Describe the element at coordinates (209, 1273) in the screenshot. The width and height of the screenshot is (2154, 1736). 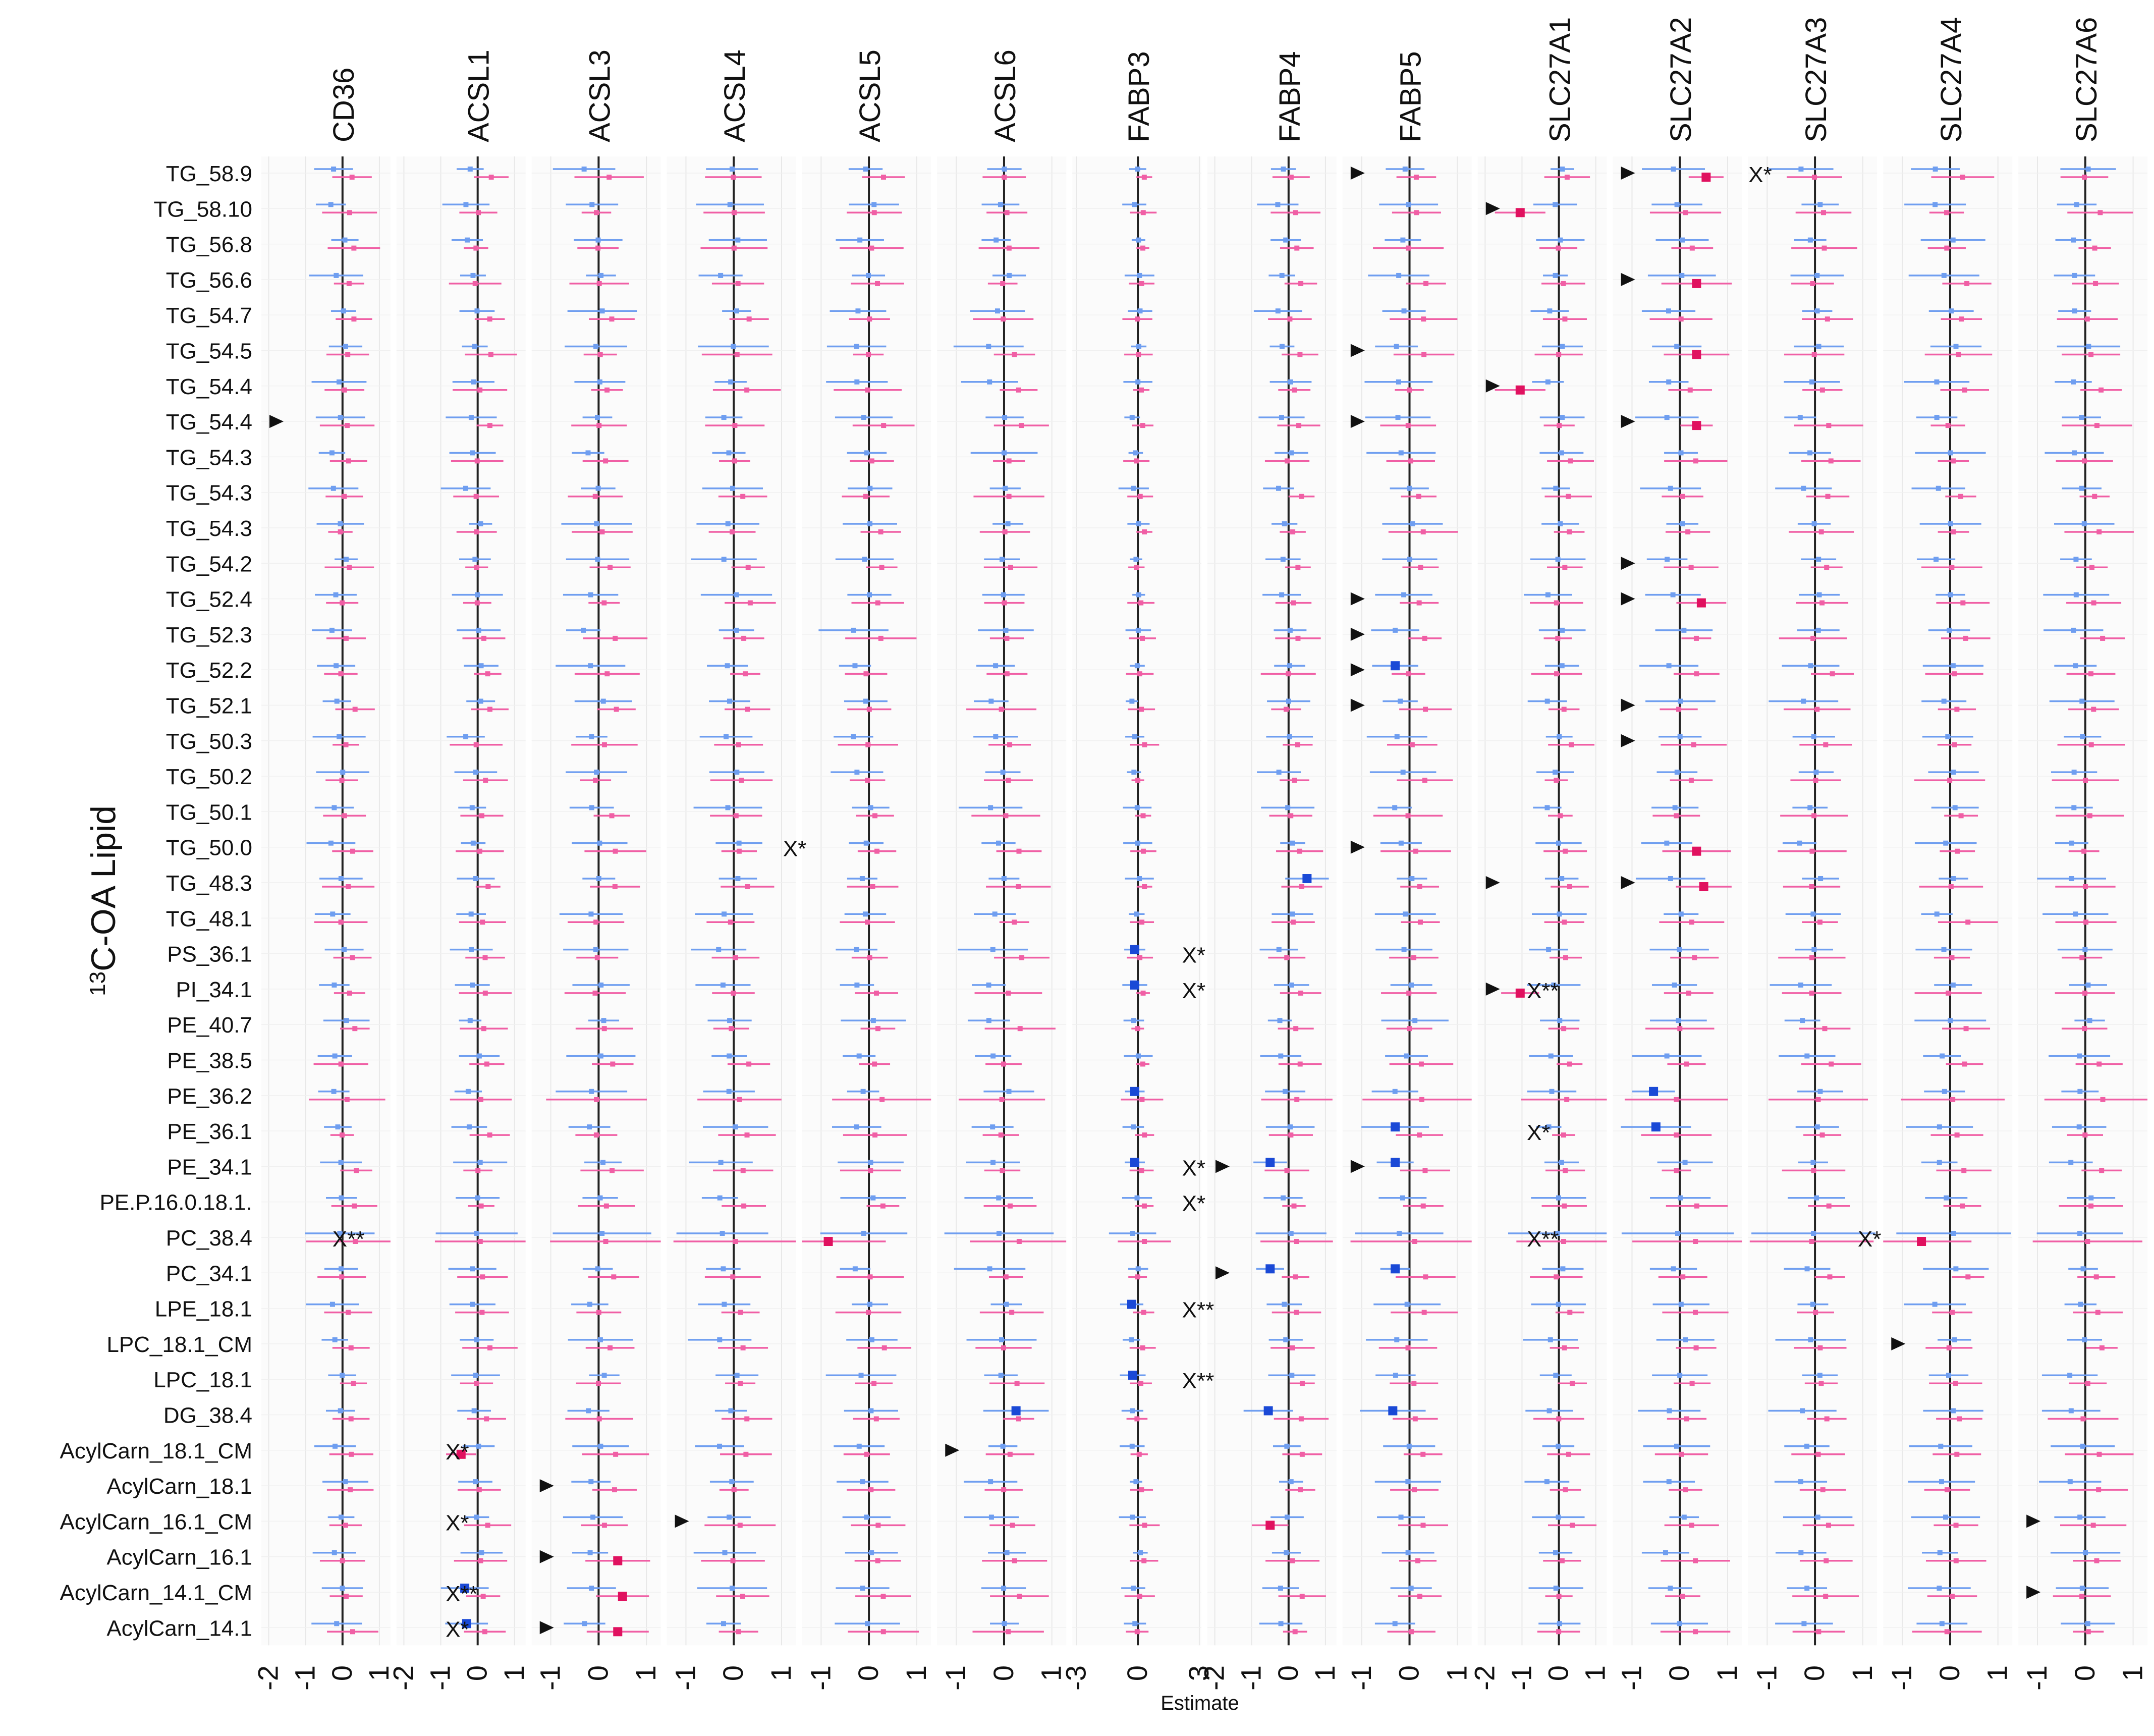
I see `row-label: PC_34.1` at that location.